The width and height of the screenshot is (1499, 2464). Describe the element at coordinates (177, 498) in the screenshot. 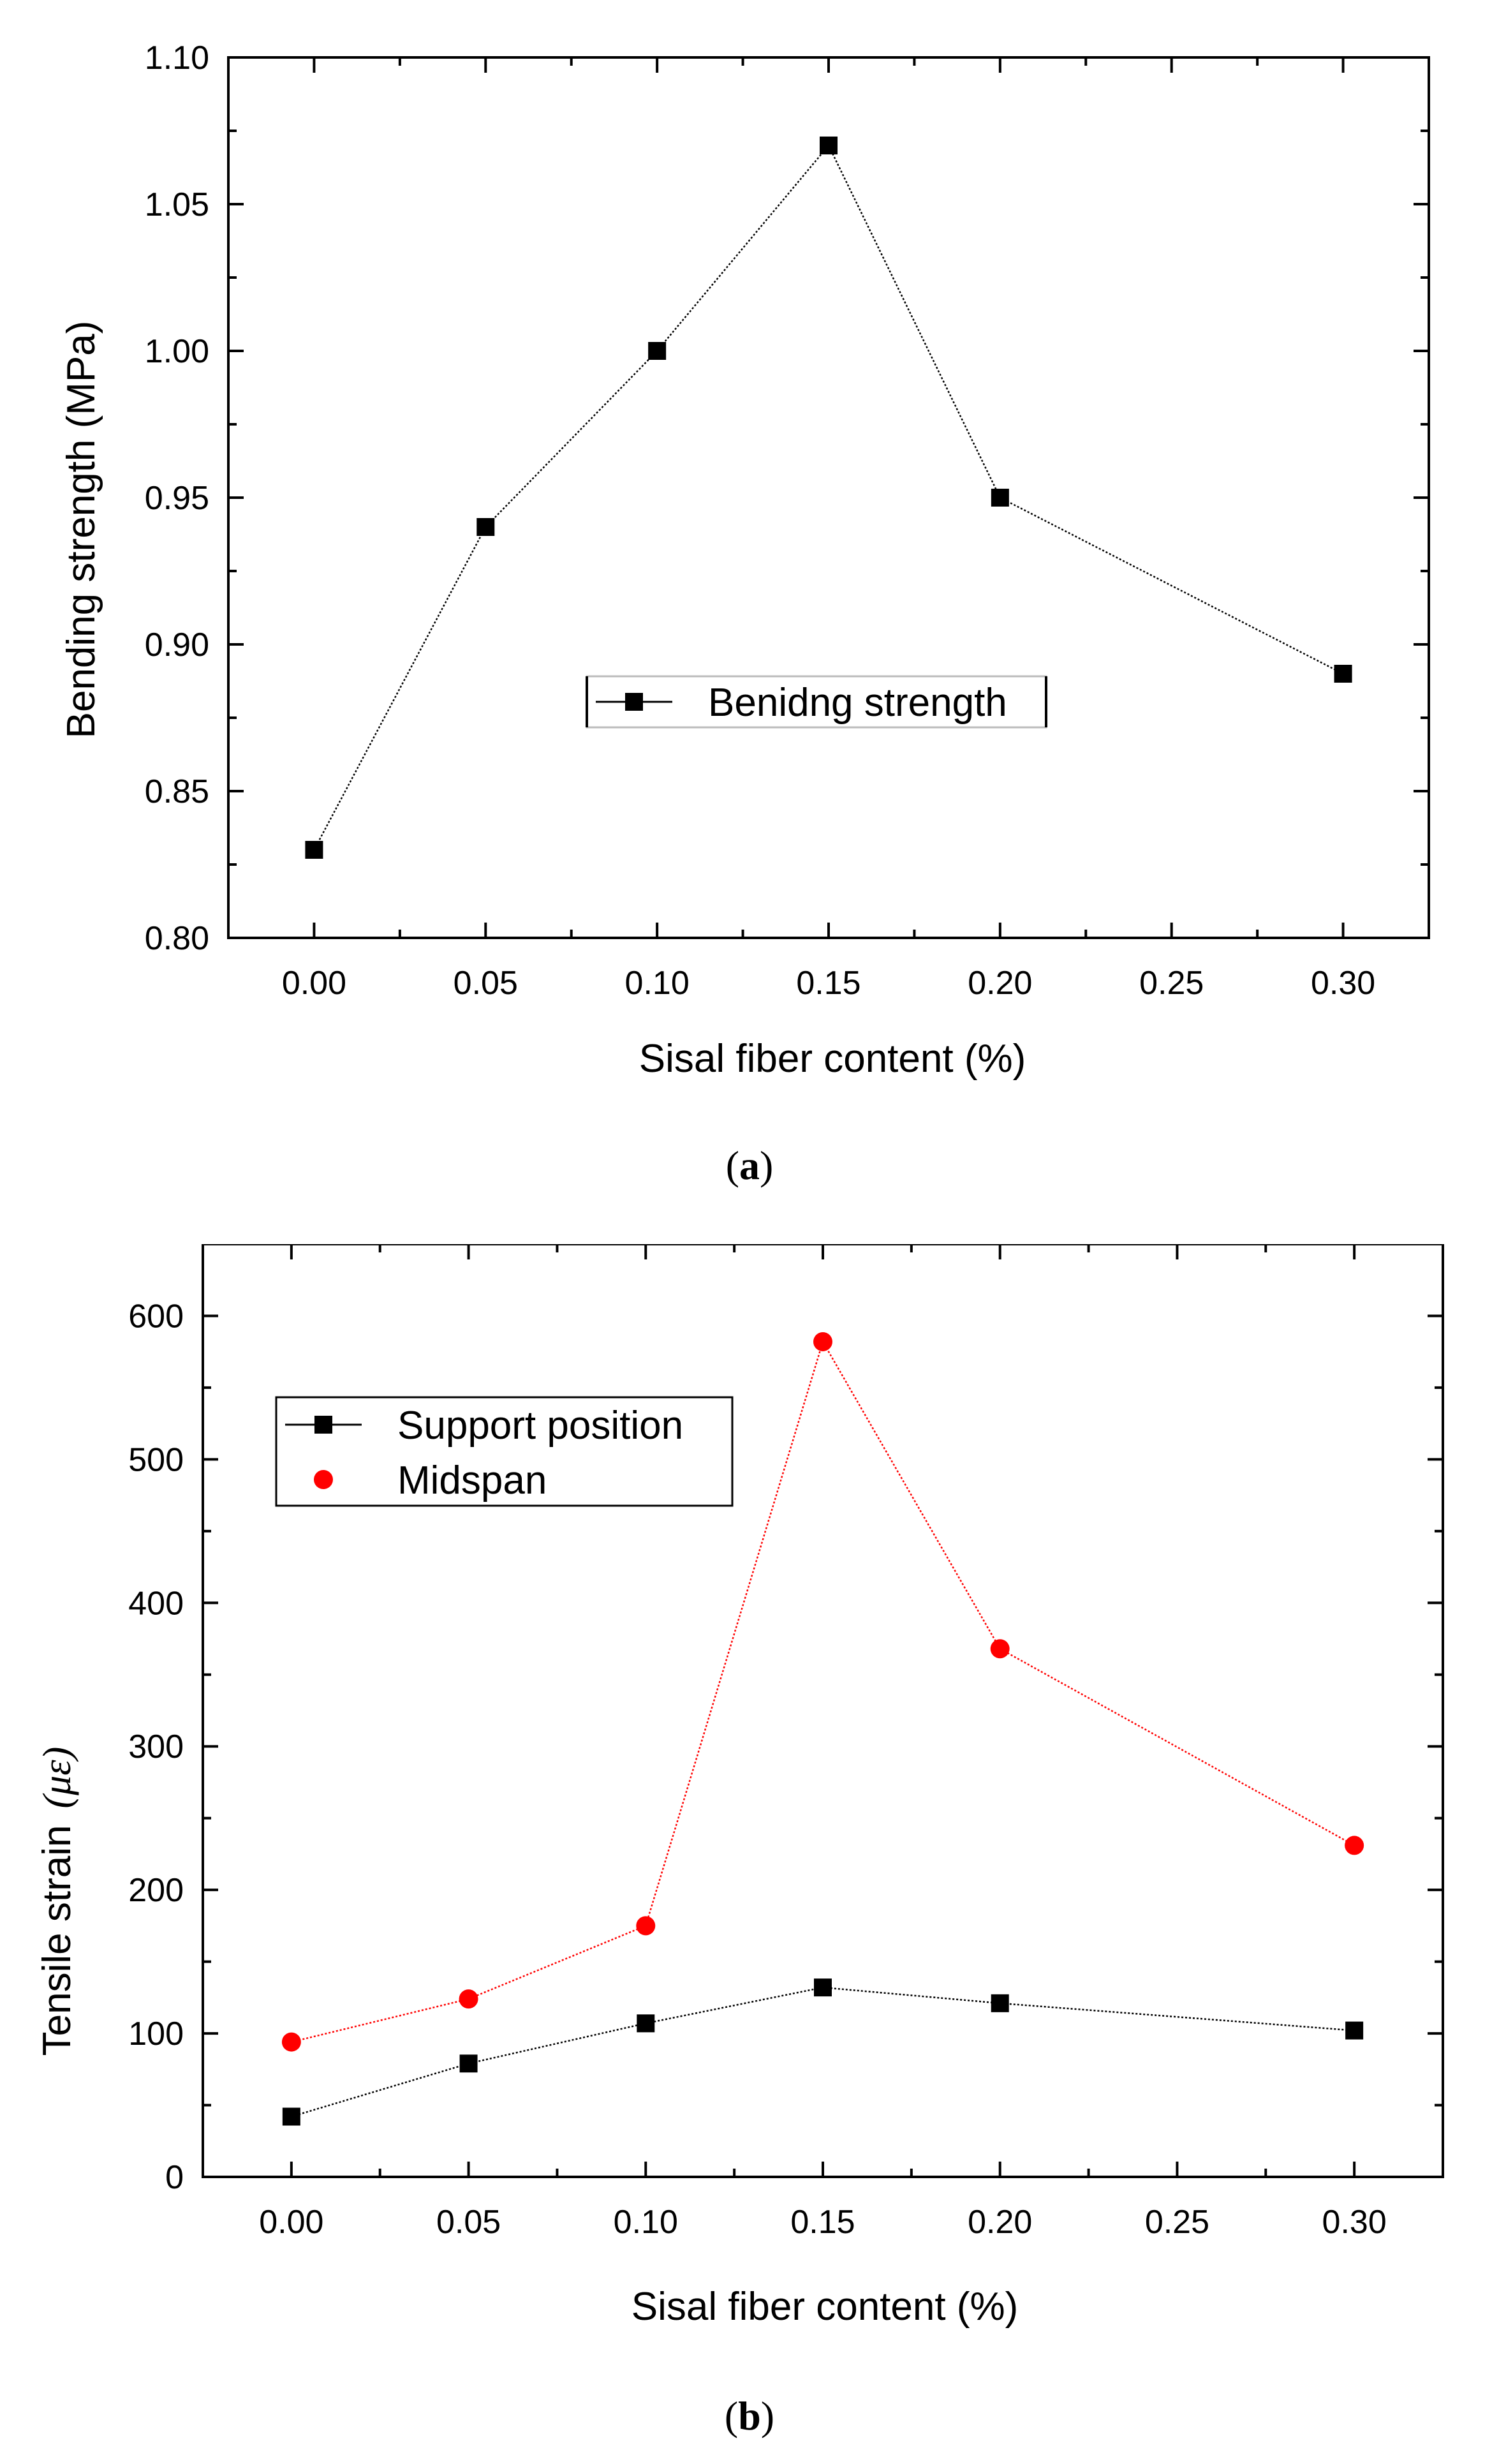

I see `y-tick-label: 0.95` at that location.